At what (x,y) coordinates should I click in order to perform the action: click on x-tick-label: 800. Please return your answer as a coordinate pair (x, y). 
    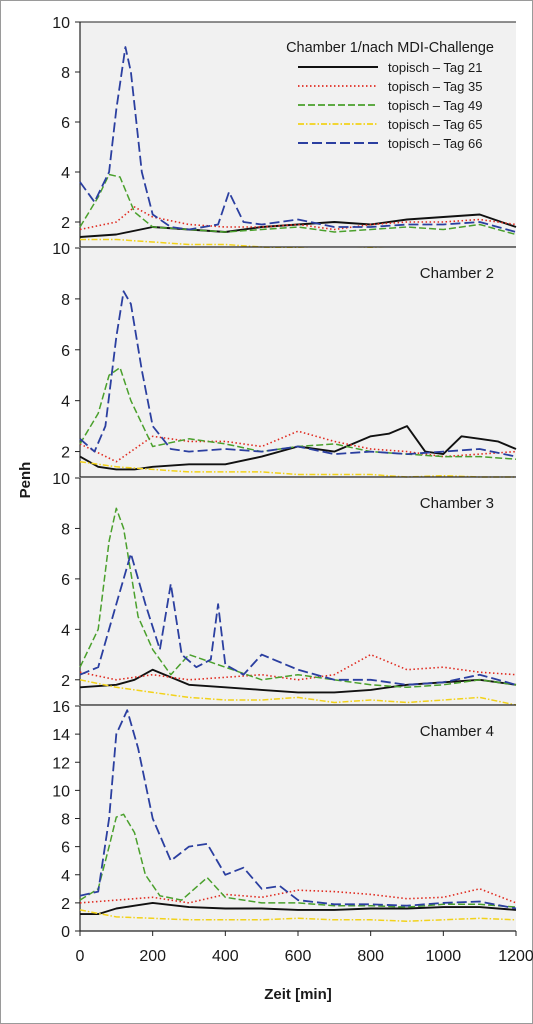
    Looking at the image, I should click on (370, 956).